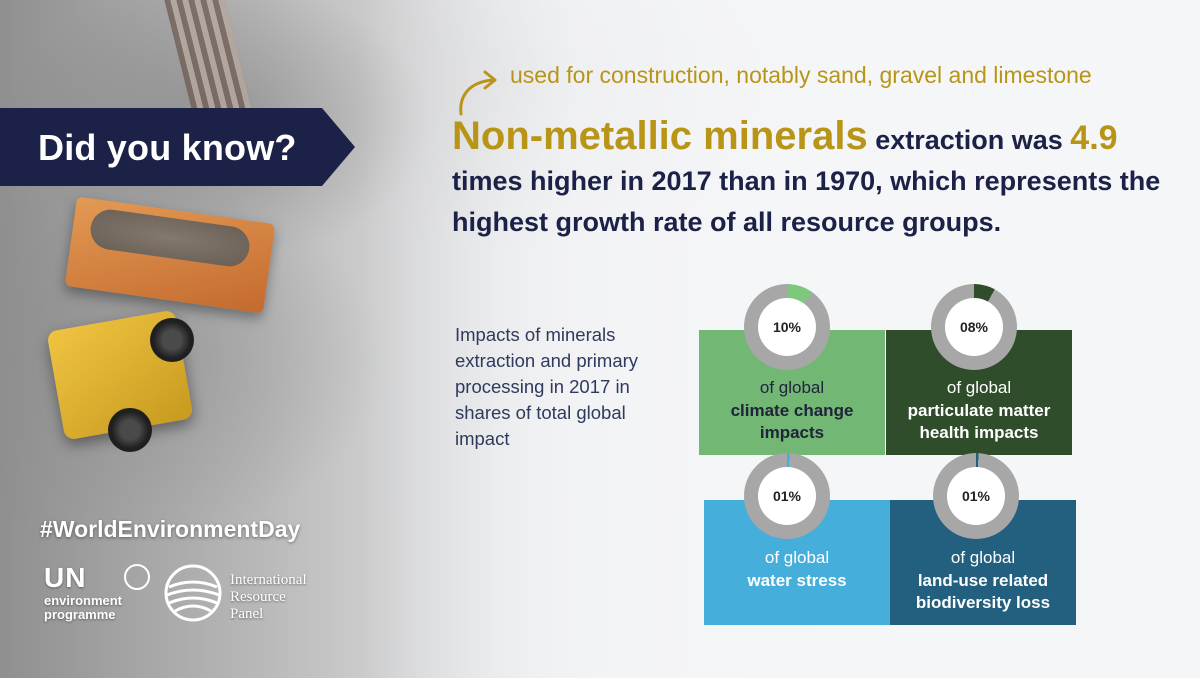 Image resolution: width=1200 pixels, height=678 pixels. What do you see at coordinates (170, 529) in the screenshot?
I see `hashtag: #WorldEnvironmentDay` at bounding box center [170, 529].